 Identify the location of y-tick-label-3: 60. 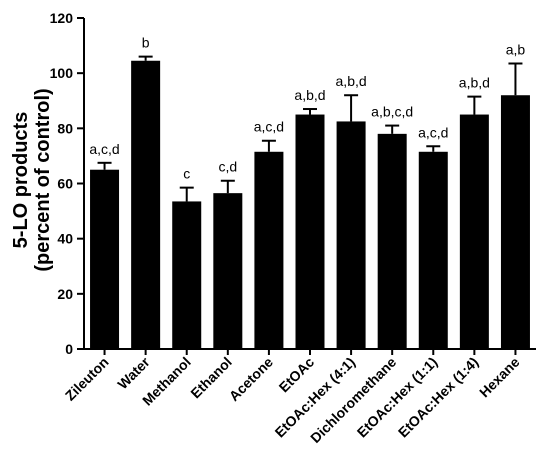
(65, 184).